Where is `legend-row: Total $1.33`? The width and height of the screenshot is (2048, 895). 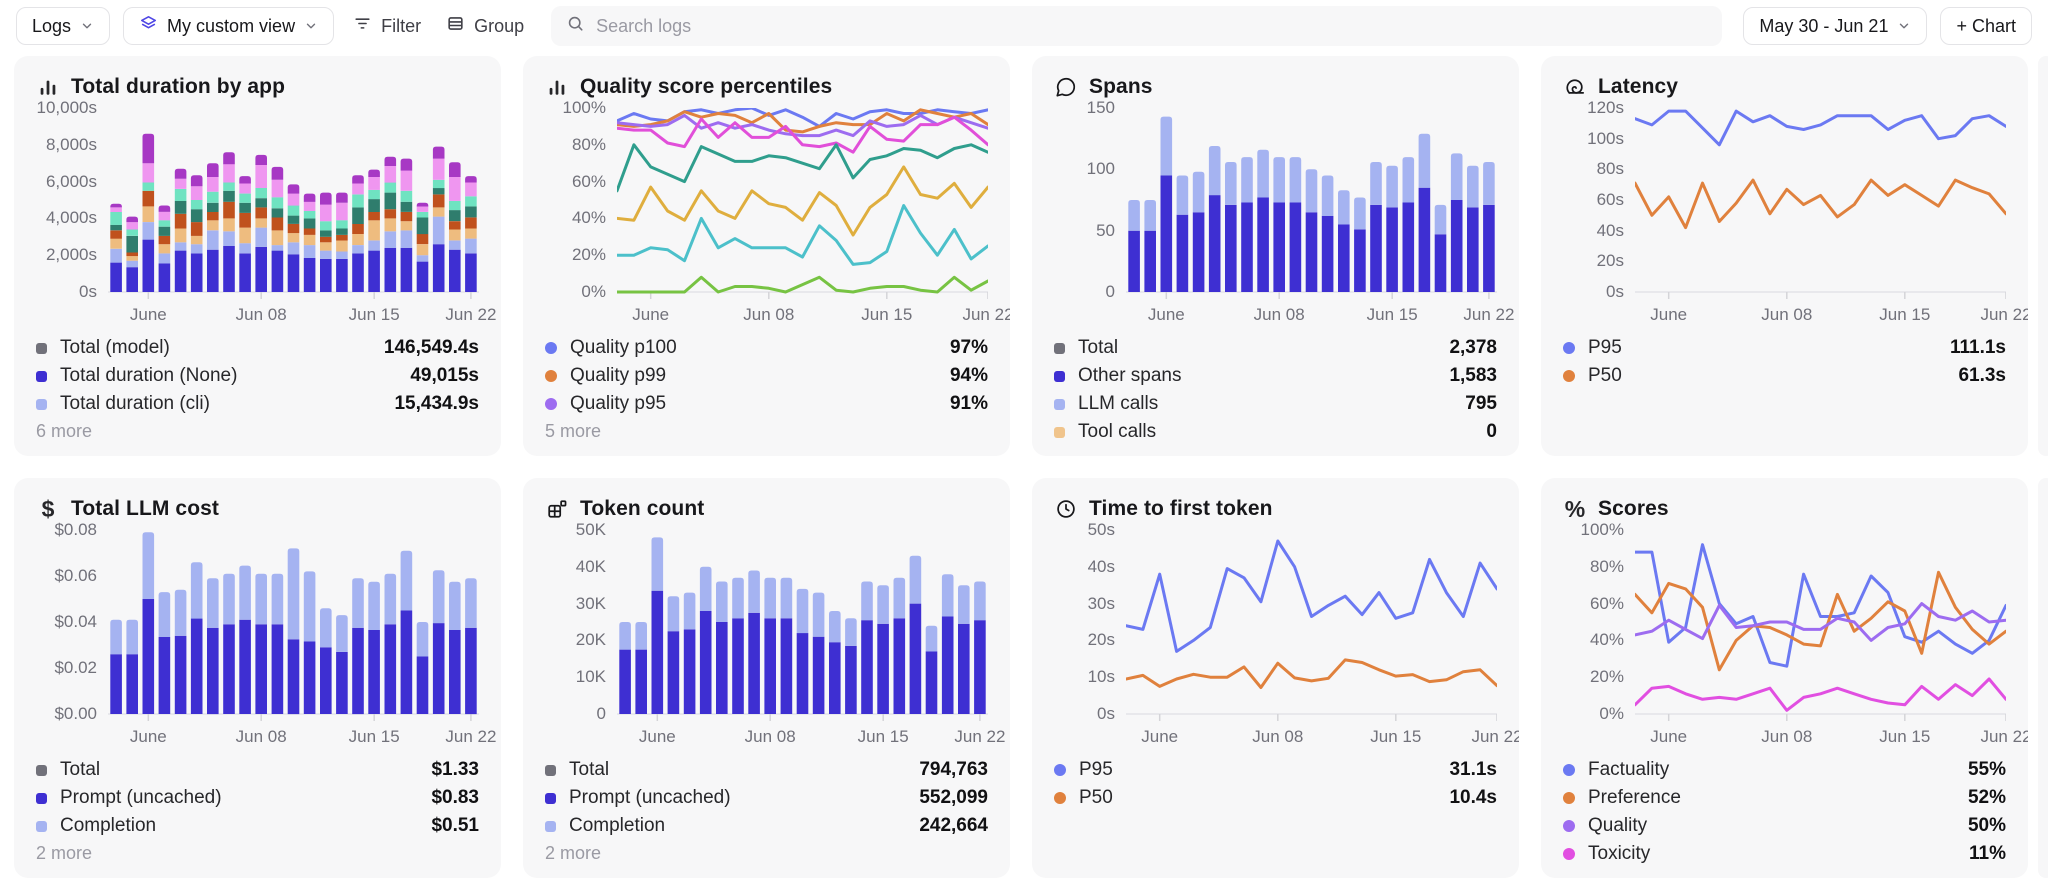 legend-row: Total $1.33 is located at coordinates (257, 770).